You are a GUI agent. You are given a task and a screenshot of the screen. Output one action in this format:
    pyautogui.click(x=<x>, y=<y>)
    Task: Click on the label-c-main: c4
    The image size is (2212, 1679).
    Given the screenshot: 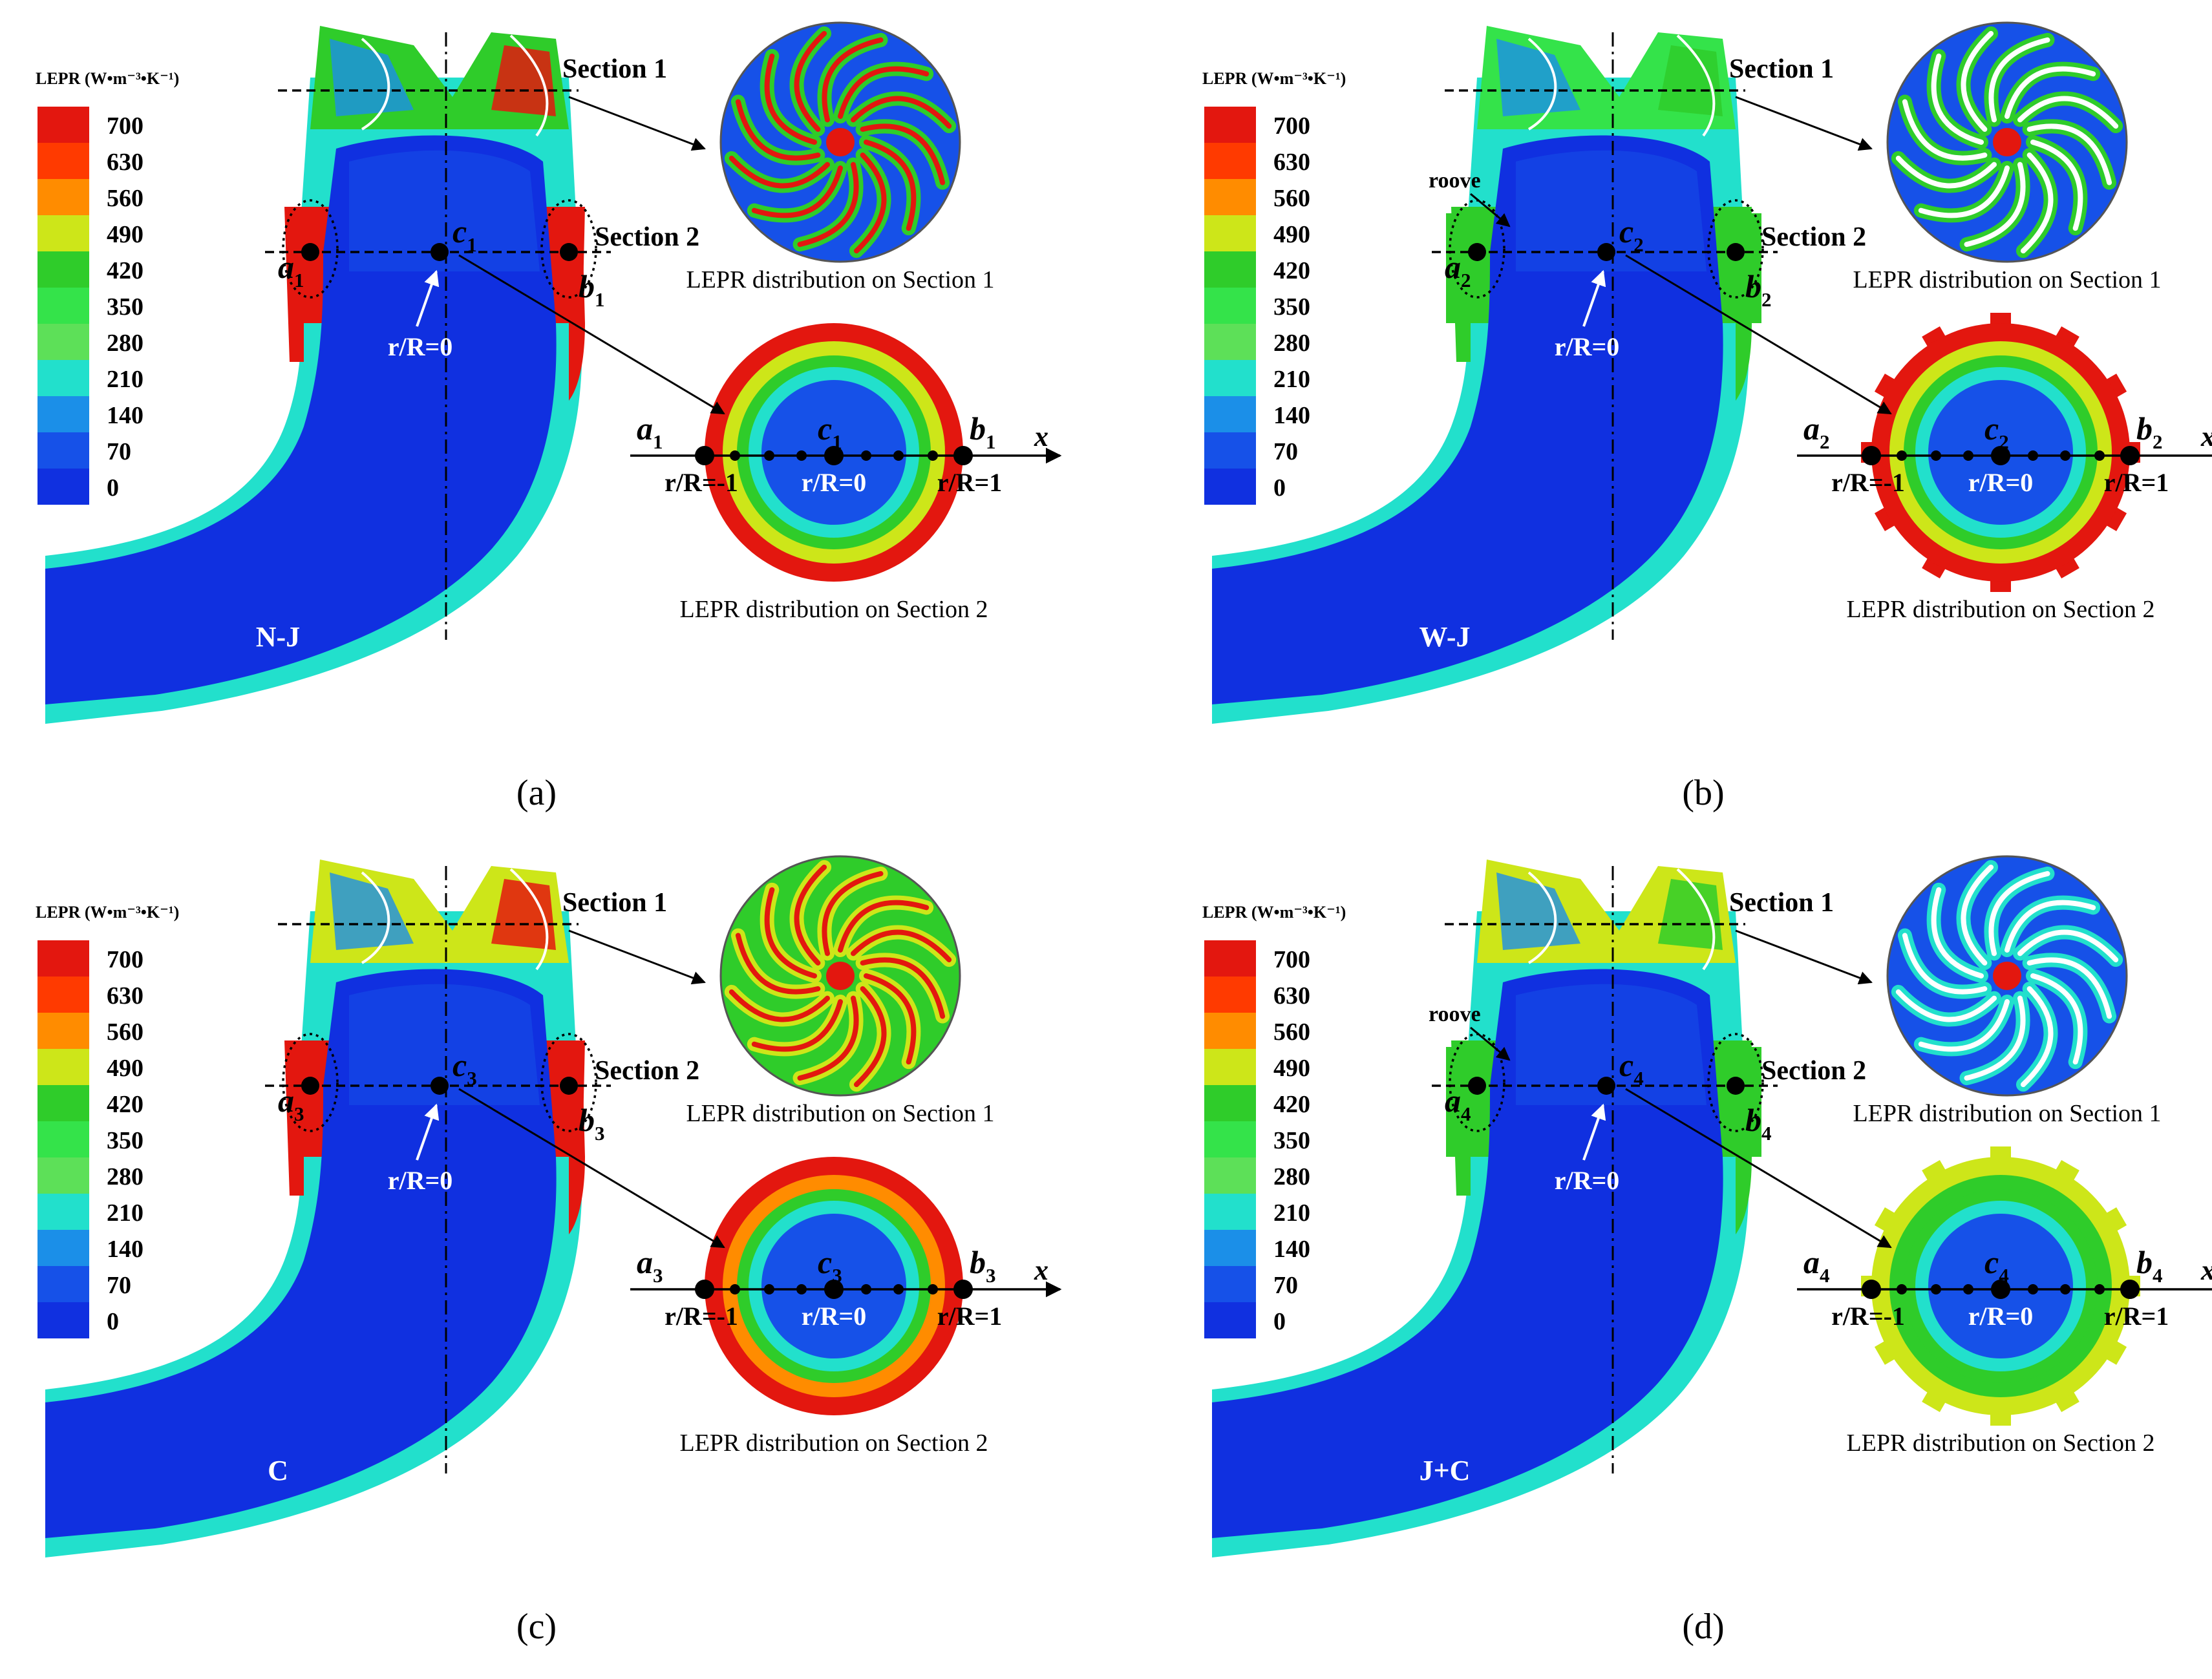 What is the action you would take?
    pyautogui.click(x=1632, y=1068)
    